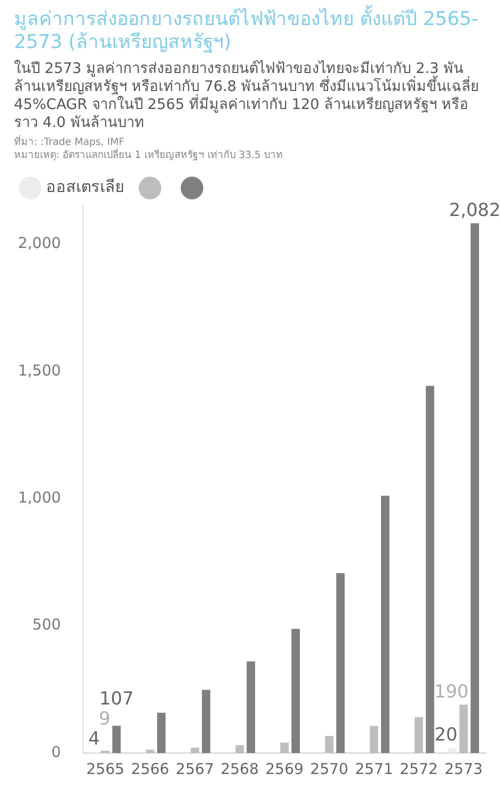 The image size is (500, 799). What do you see at coordinates (39, 243) in the screenshot?
I see `y-tick-label: 2,000` at bounding box center [39, 243].